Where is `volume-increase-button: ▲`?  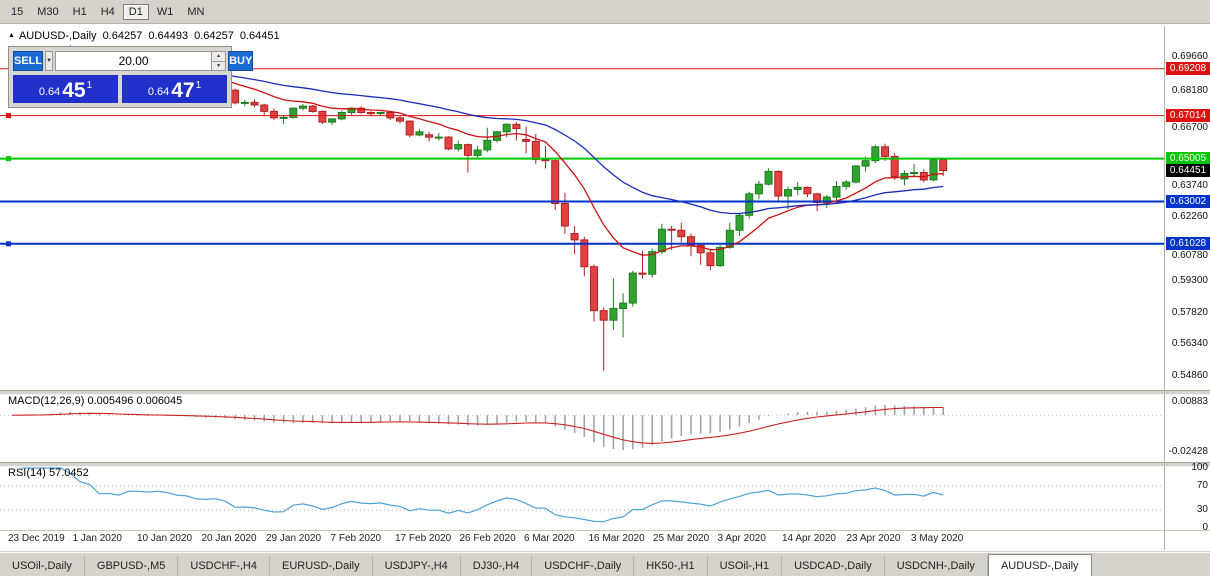 volume-increase-button: ▲ is located at coordinates (219, 57).